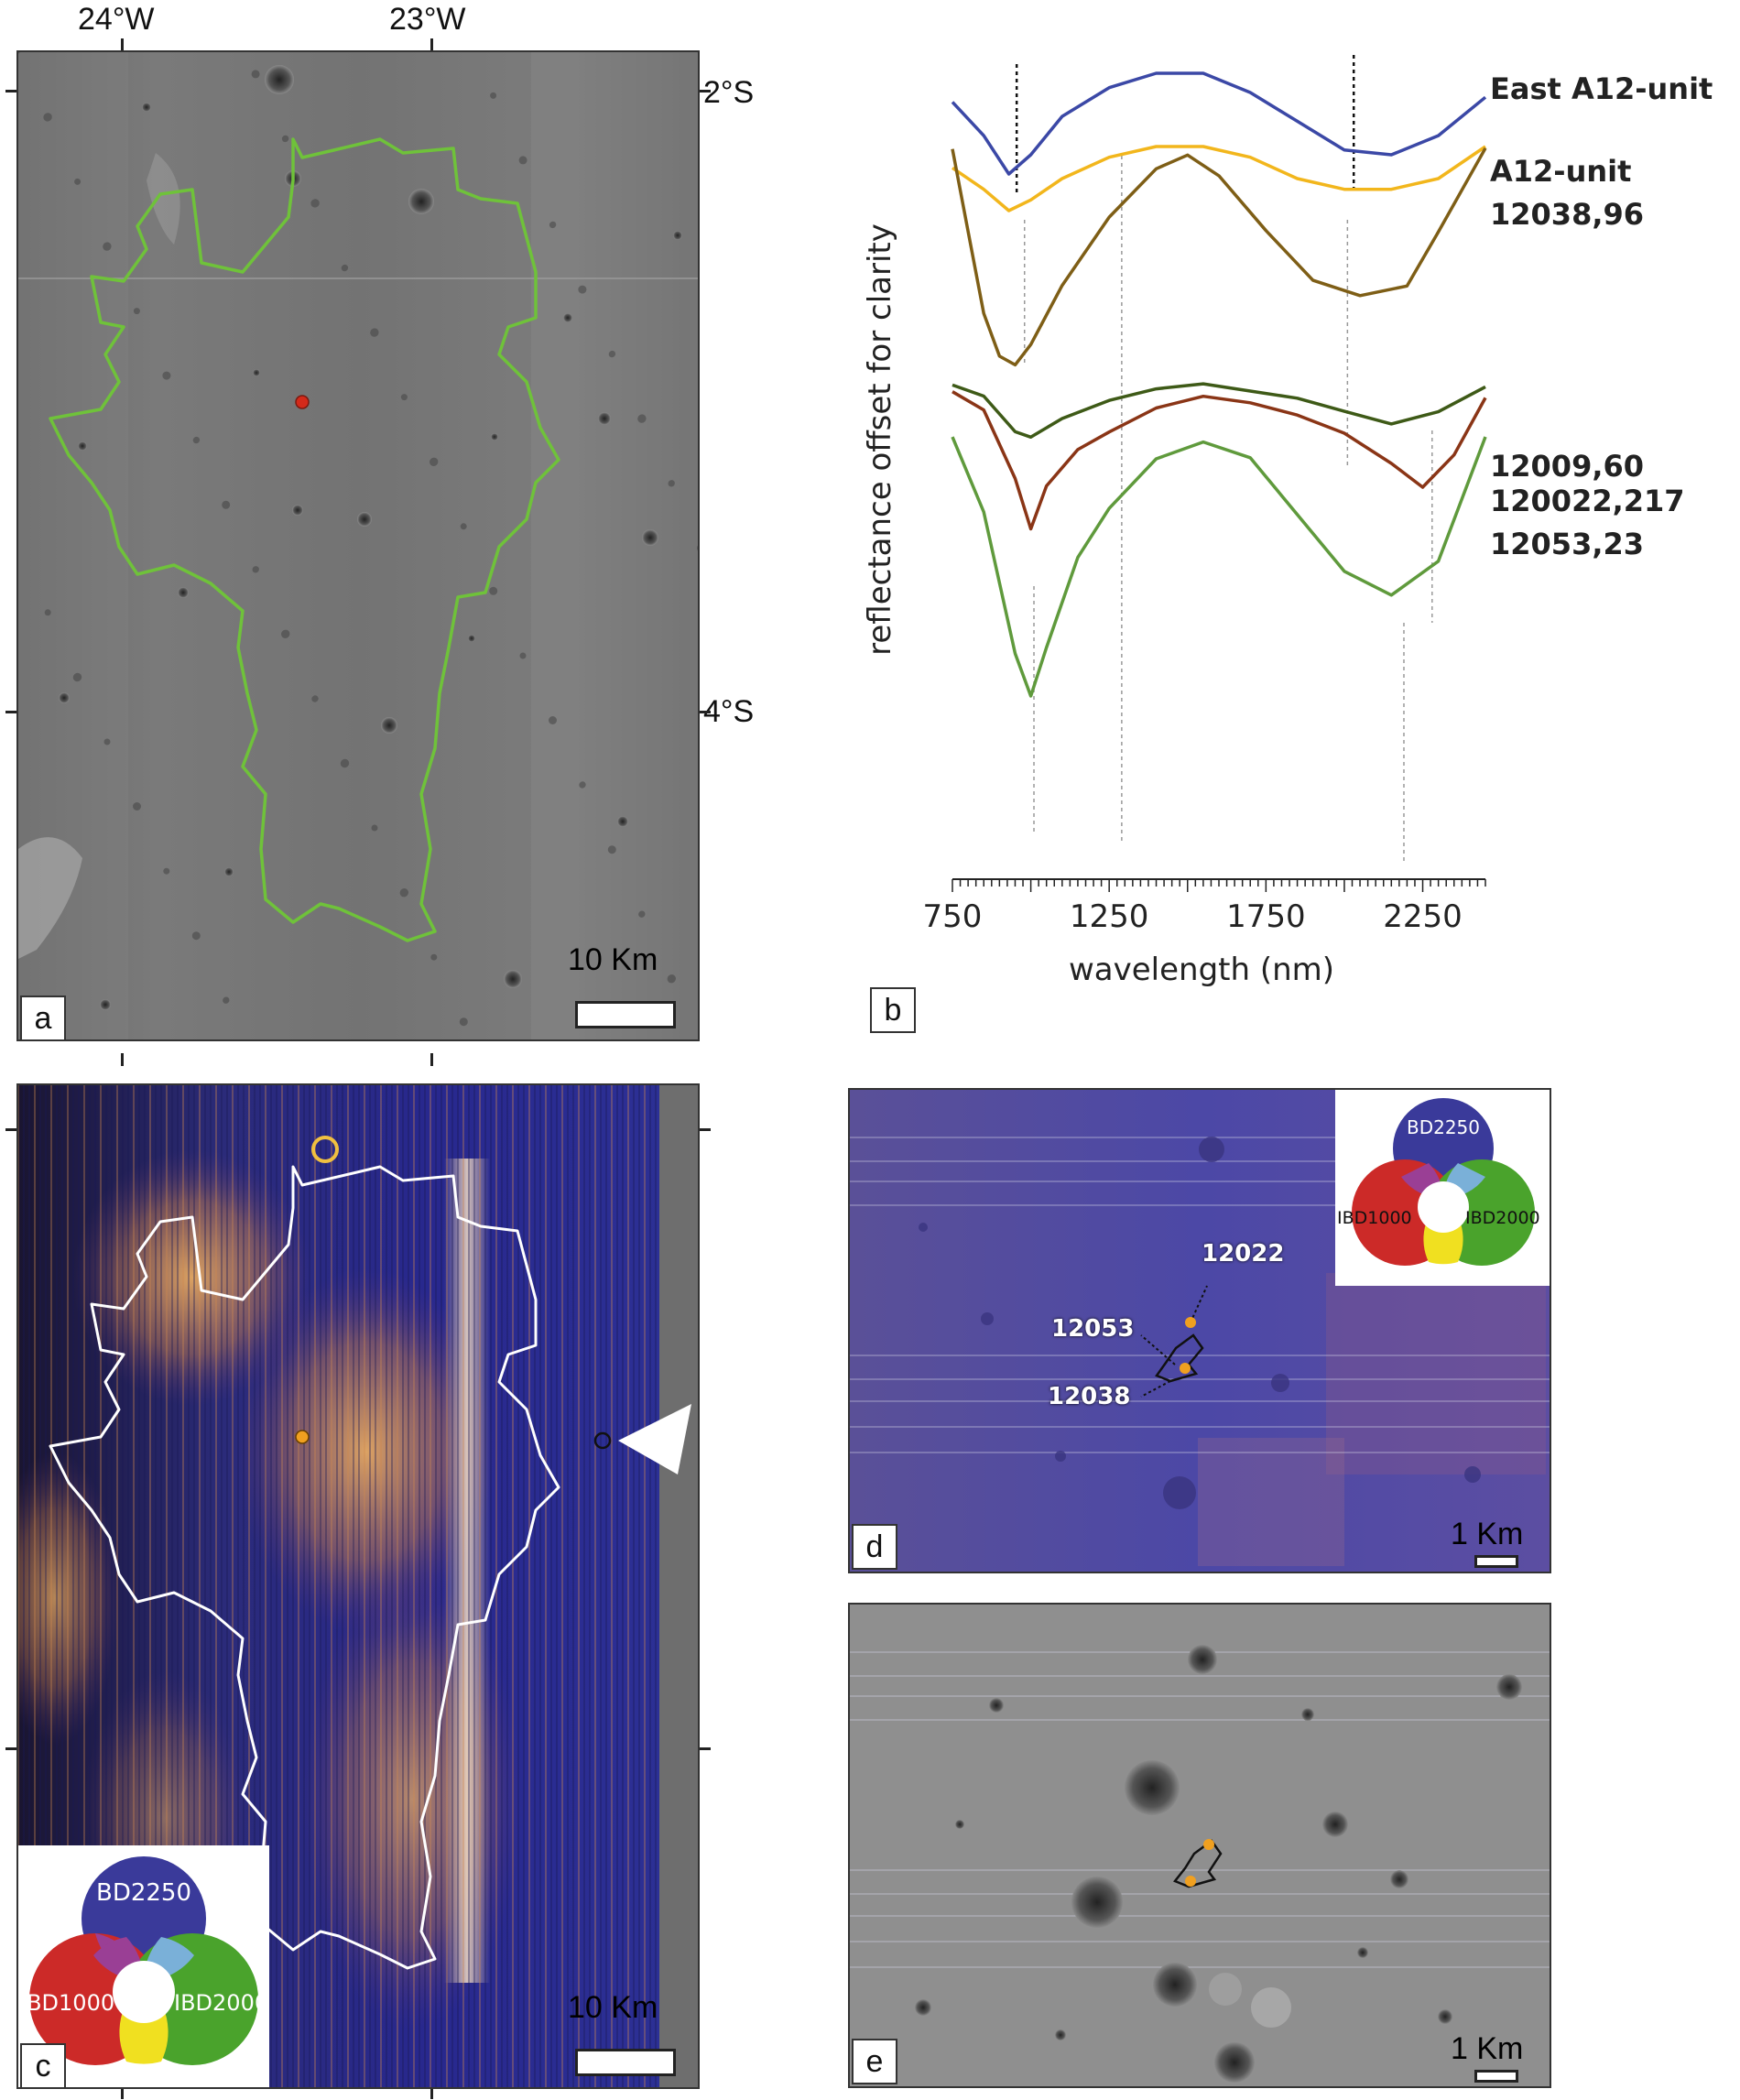 The width and height of the screenshot is (1740, 2100). I want to click on spectrum-label: 120022,217, so click(1587, 501).